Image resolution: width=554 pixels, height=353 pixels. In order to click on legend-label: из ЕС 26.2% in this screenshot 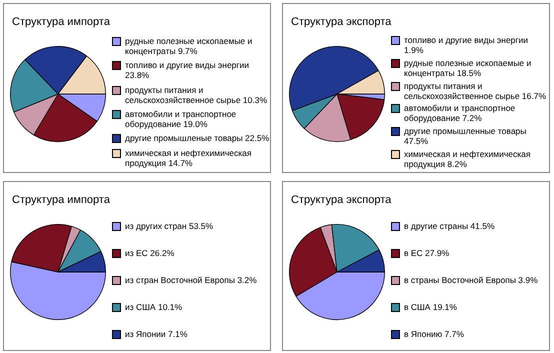, I will do `click(149, 253)`.